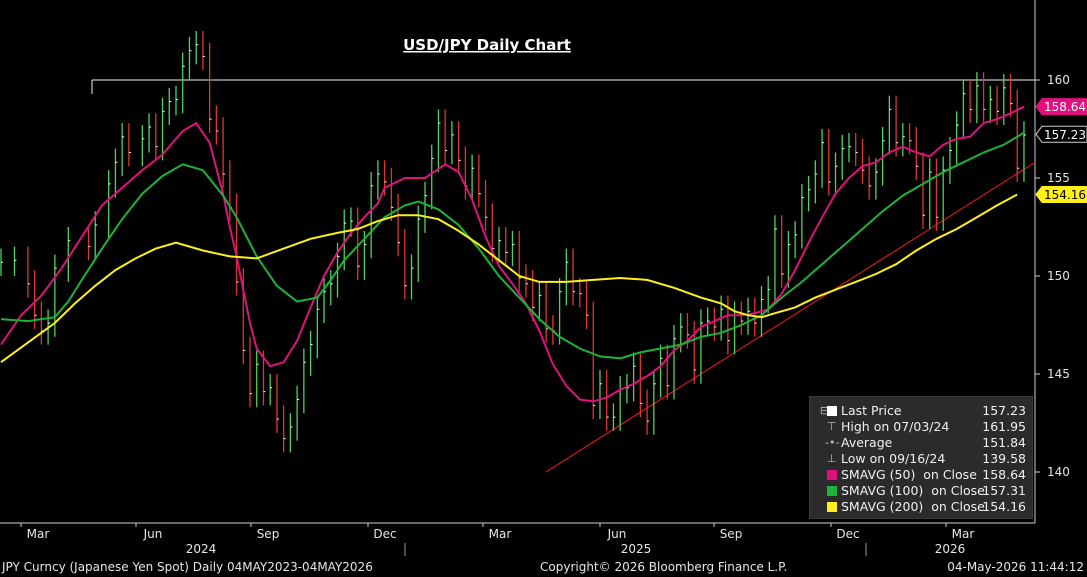  I want to click on legend-value: 161.95, so click(1004, 426).